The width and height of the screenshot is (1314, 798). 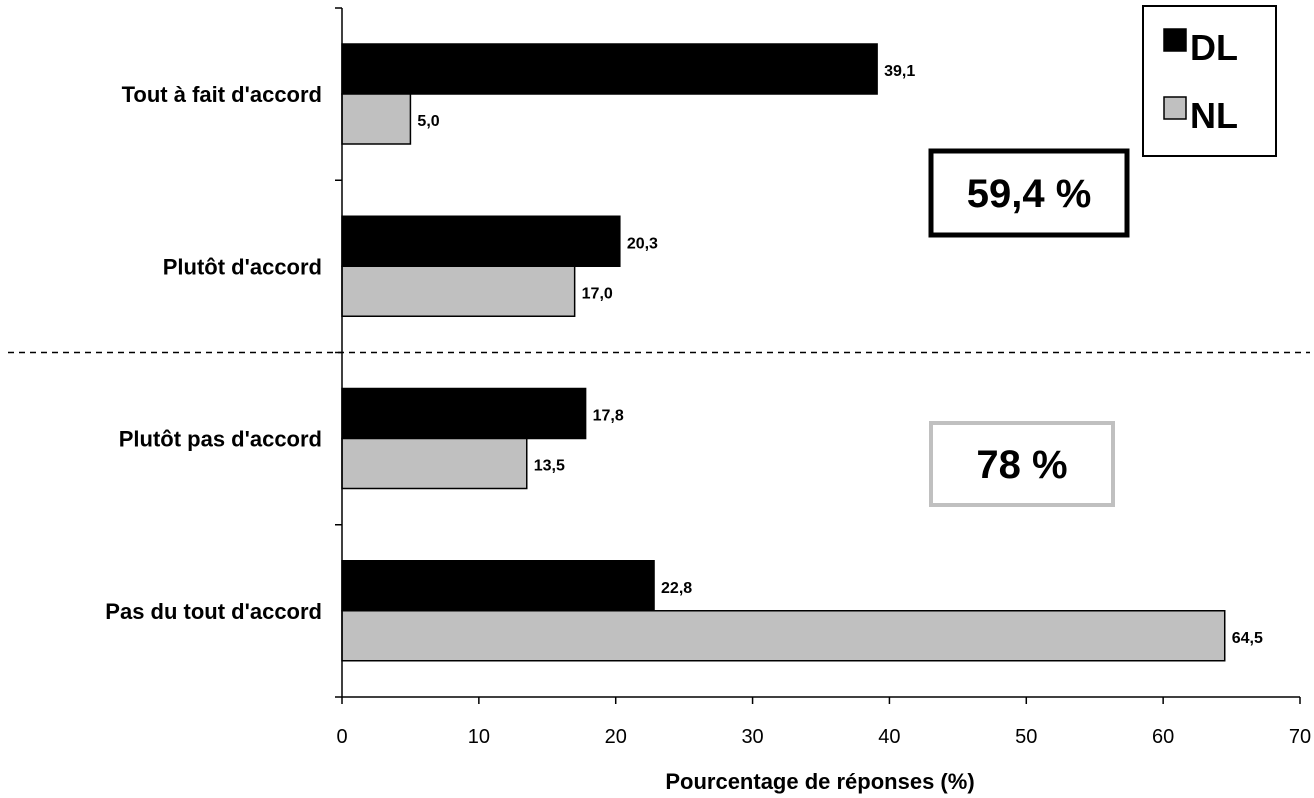 What do you see at coordinates (819, 781) in the screenshot?
I see `x-axis-title: Pourcentage de réponses (%)` at bounding box center [819, 781].